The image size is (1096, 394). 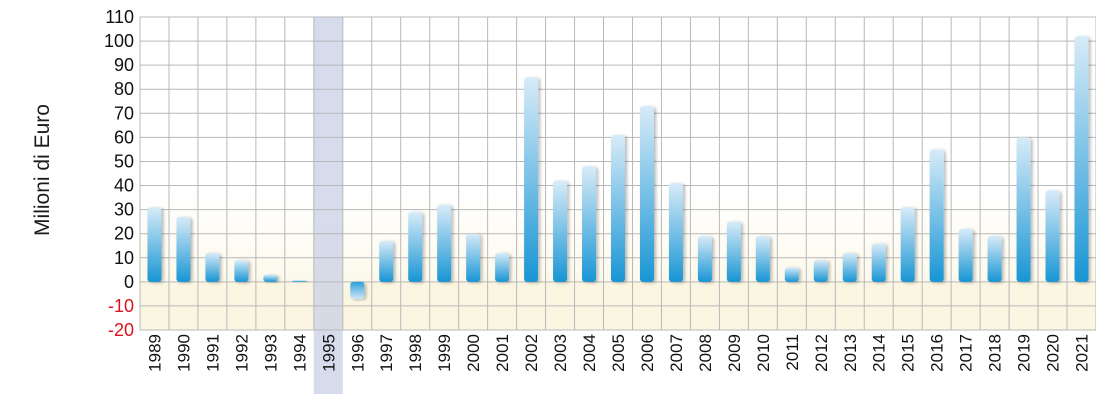 What do you see at coordinates (705, 353) in the screenshot?
I see `x-tick-label: 2008` at bounding box center [705, 353].